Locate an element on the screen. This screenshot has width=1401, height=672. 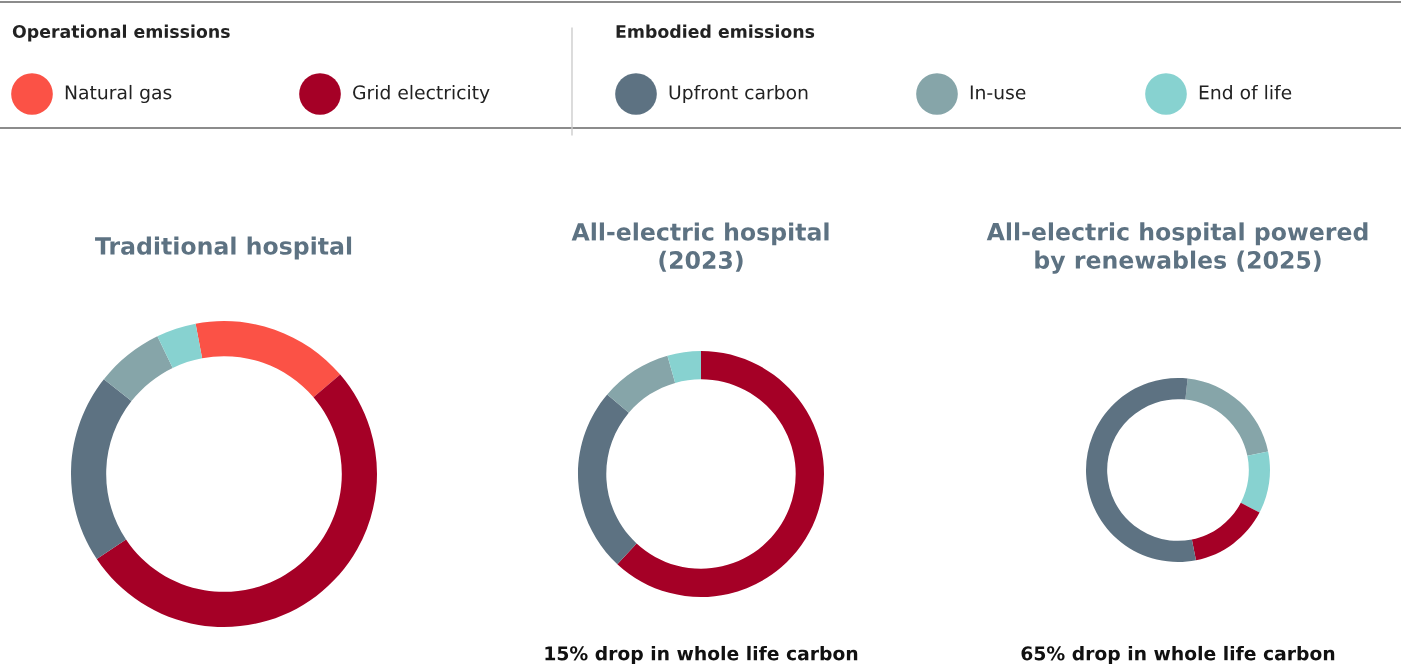
text: 15% drop in whole life carbon is located at coordinates (701, 655).